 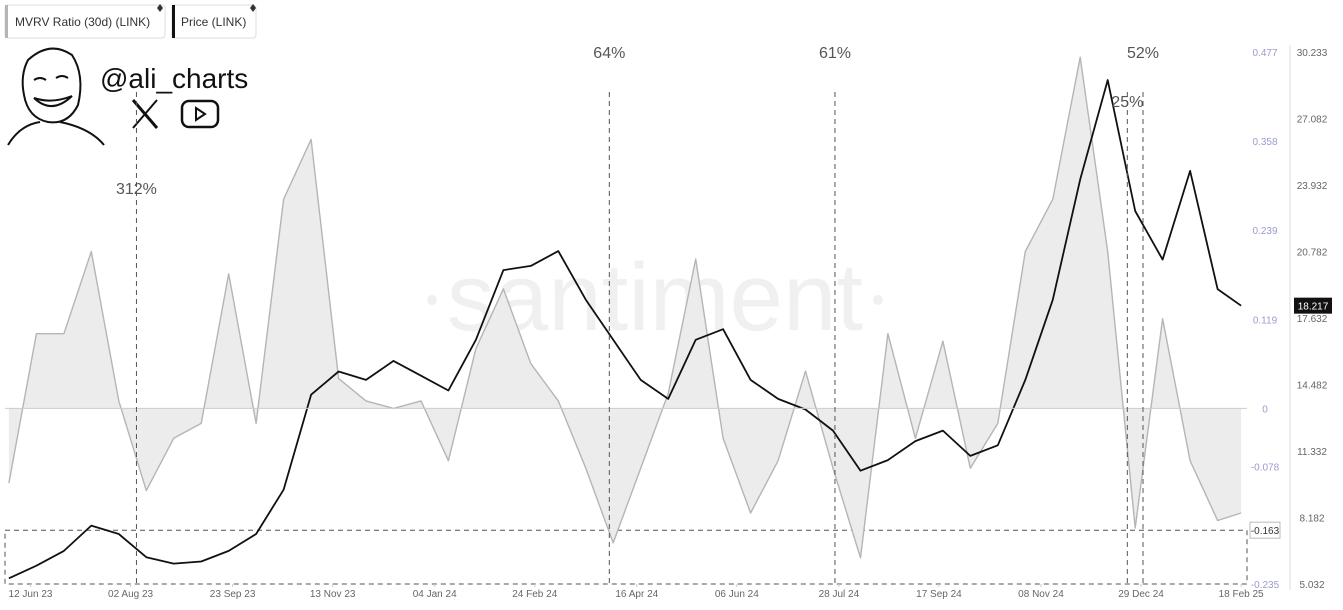 What do you see at coordinates (1141, 594) in the screenshot?
I see `x-tick-label: 29 Dec 24` at bounding box center [1141, 594].